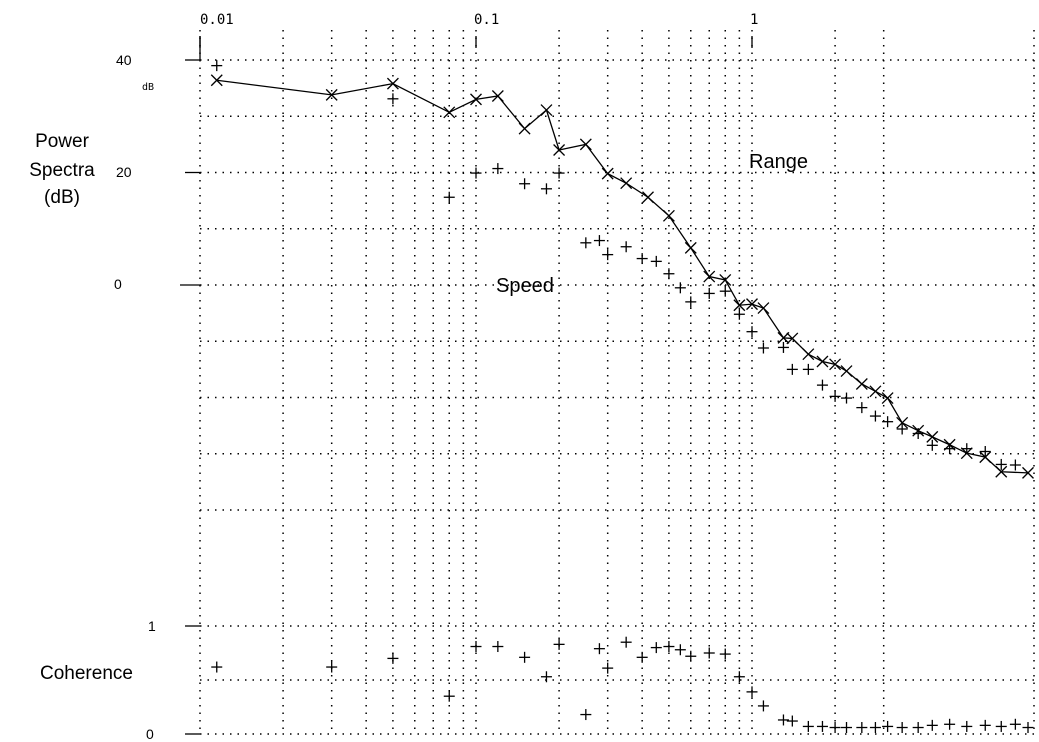 The image size is (1039, 742). Describe the element at coordinates (148, 87) in the screenshot. I see `unit-label: dB` at that location.